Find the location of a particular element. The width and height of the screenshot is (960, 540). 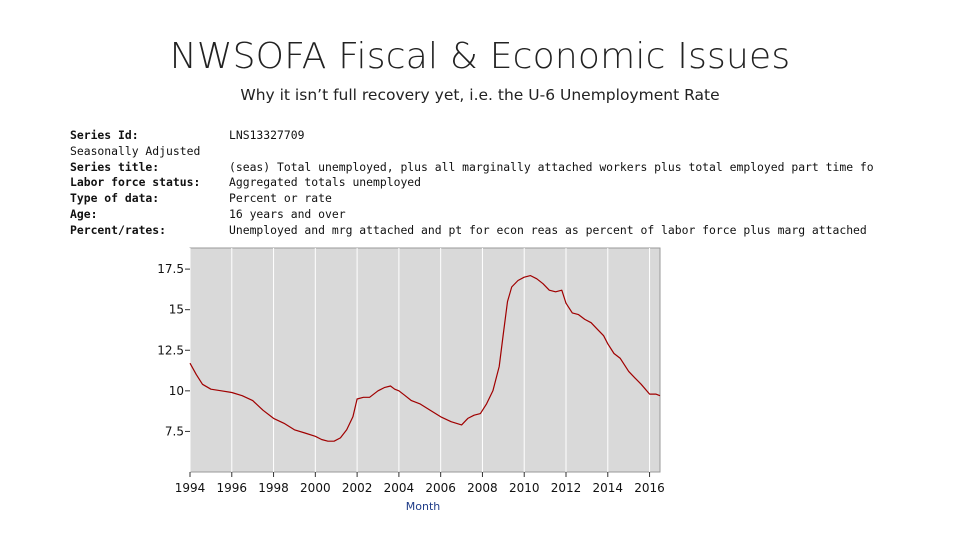

y-tick-label: 7.5 is located at coordinates (174, 431).